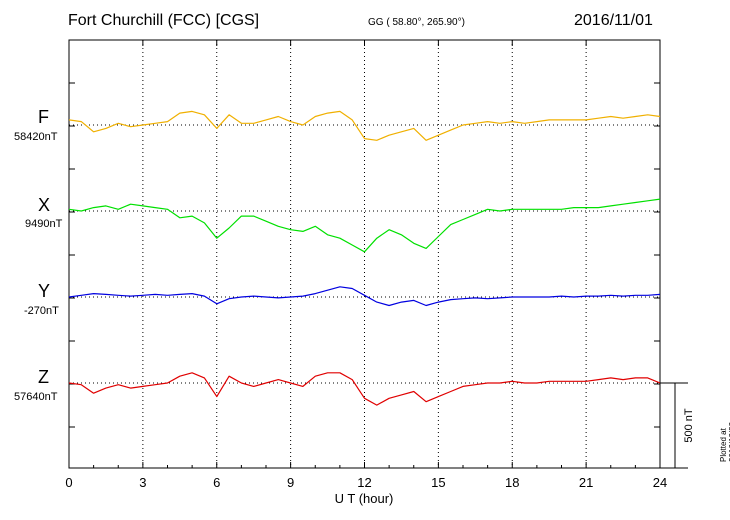  Describe the element at coordinates (44, 291) in the screenshot. I see `series-label-y: Y` at that location.